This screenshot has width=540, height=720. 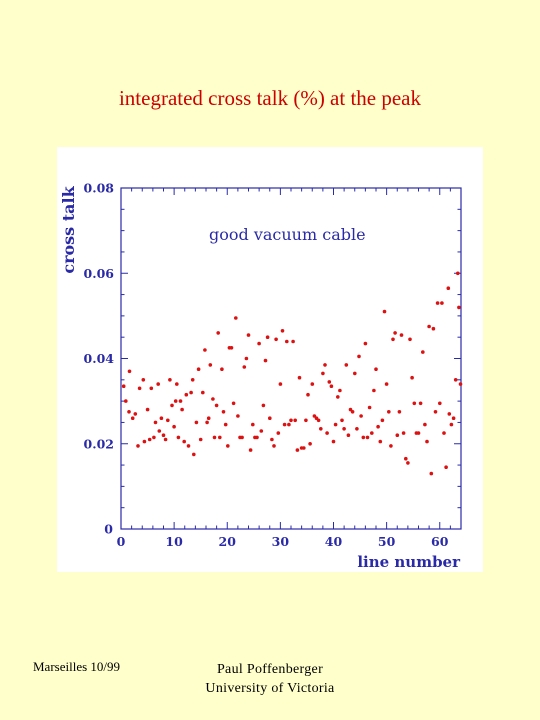 What do you see at coordinates (99, 358) in the screenshot?
I see `y-tick-label: 0.04` at bounding box center [99, 358].